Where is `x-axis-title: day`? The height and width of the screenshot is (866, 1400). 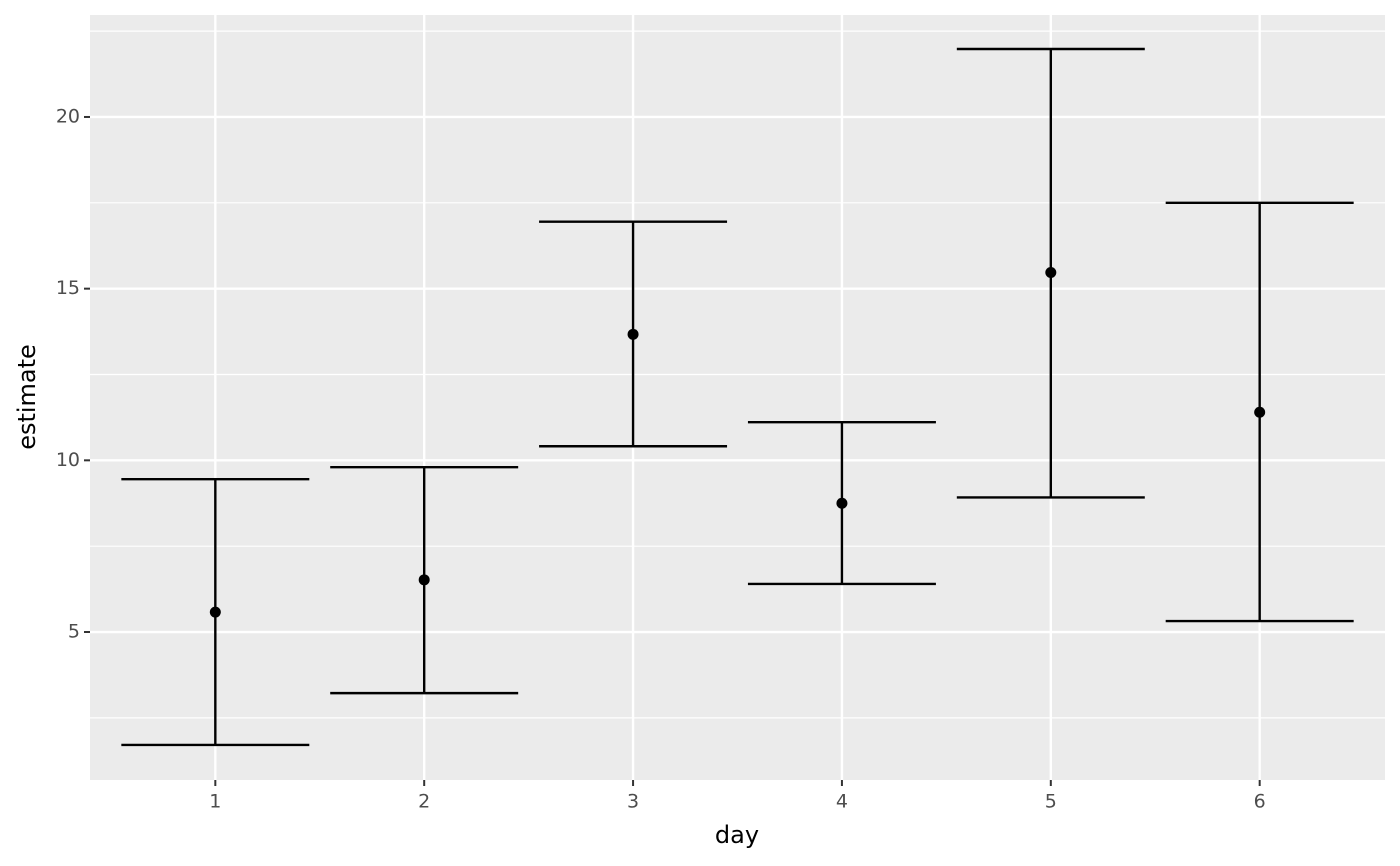 x-axis-title: day is located at coordinates (737, 835).